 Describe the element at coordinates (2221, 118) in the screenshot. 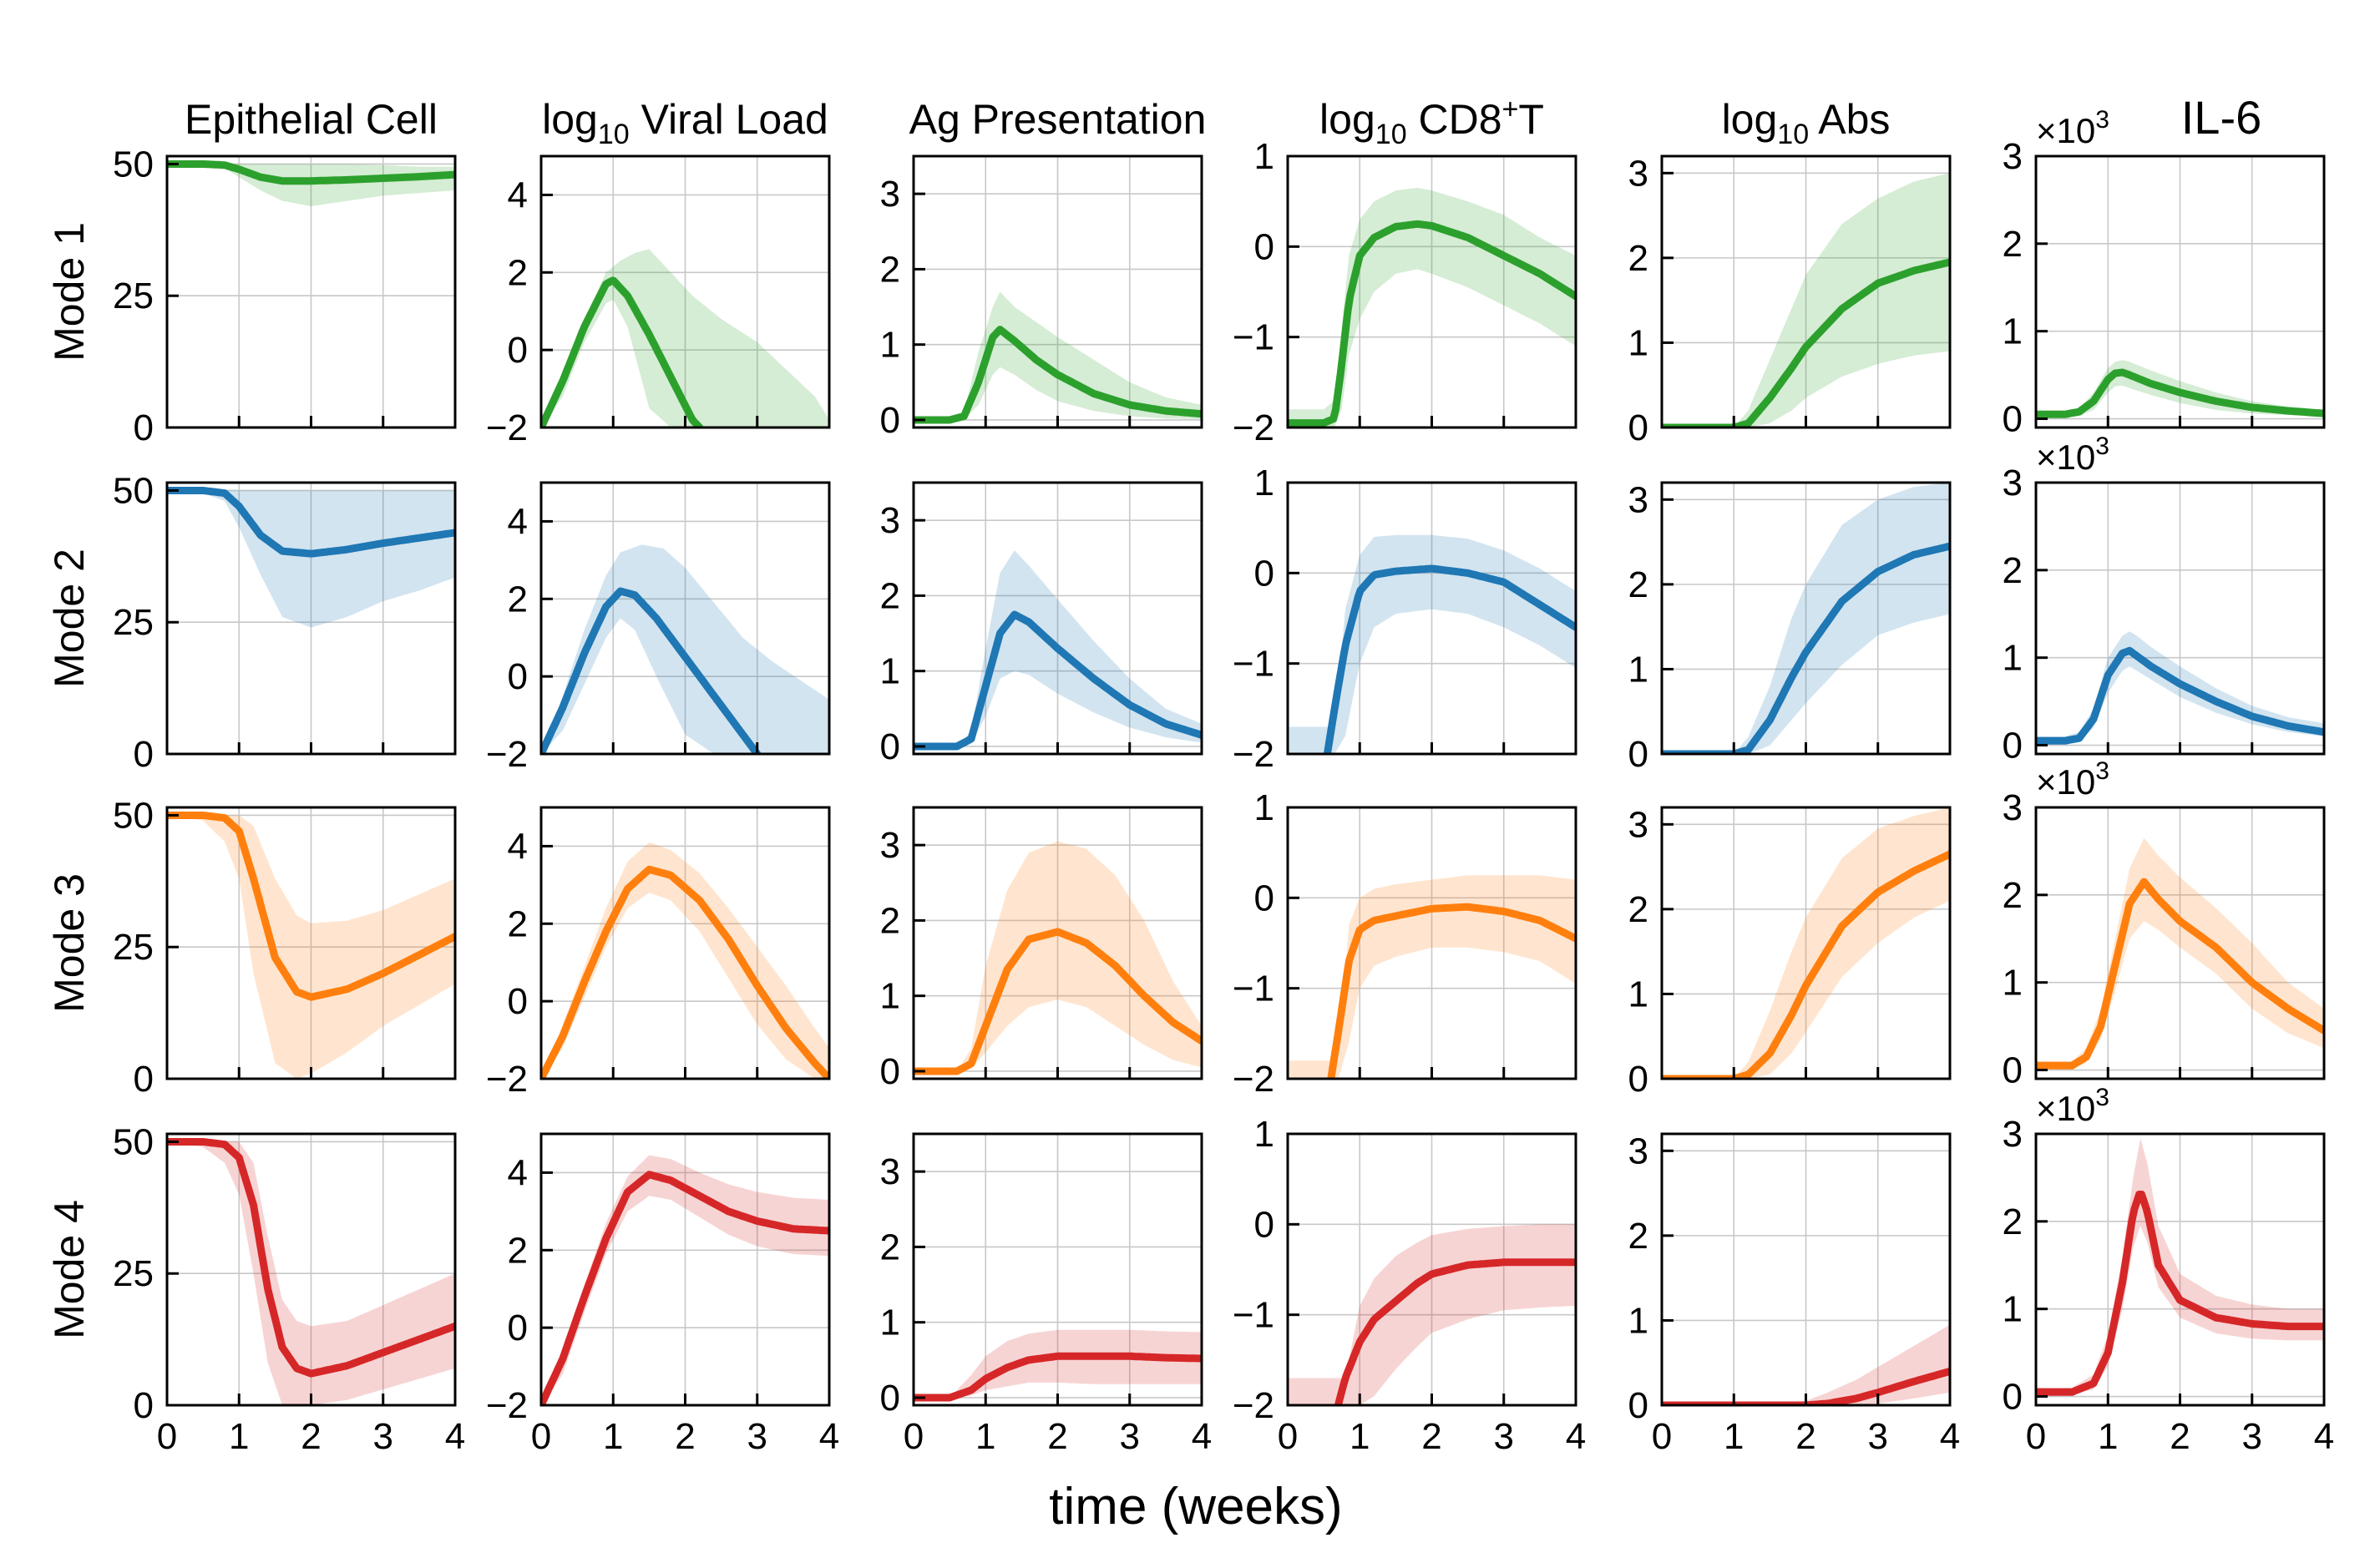

I see `column-title-il6: IL-6` at that location.